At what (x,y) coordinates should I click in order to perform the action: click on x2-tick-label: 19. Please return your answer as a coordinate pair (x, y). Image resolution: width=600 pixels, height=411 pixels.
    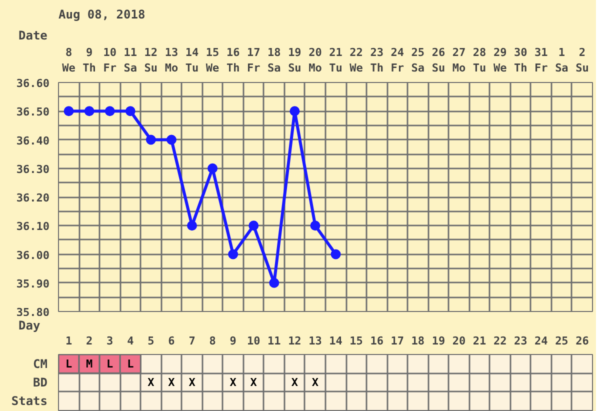
    Looking at the image, I should click on (439, 341).